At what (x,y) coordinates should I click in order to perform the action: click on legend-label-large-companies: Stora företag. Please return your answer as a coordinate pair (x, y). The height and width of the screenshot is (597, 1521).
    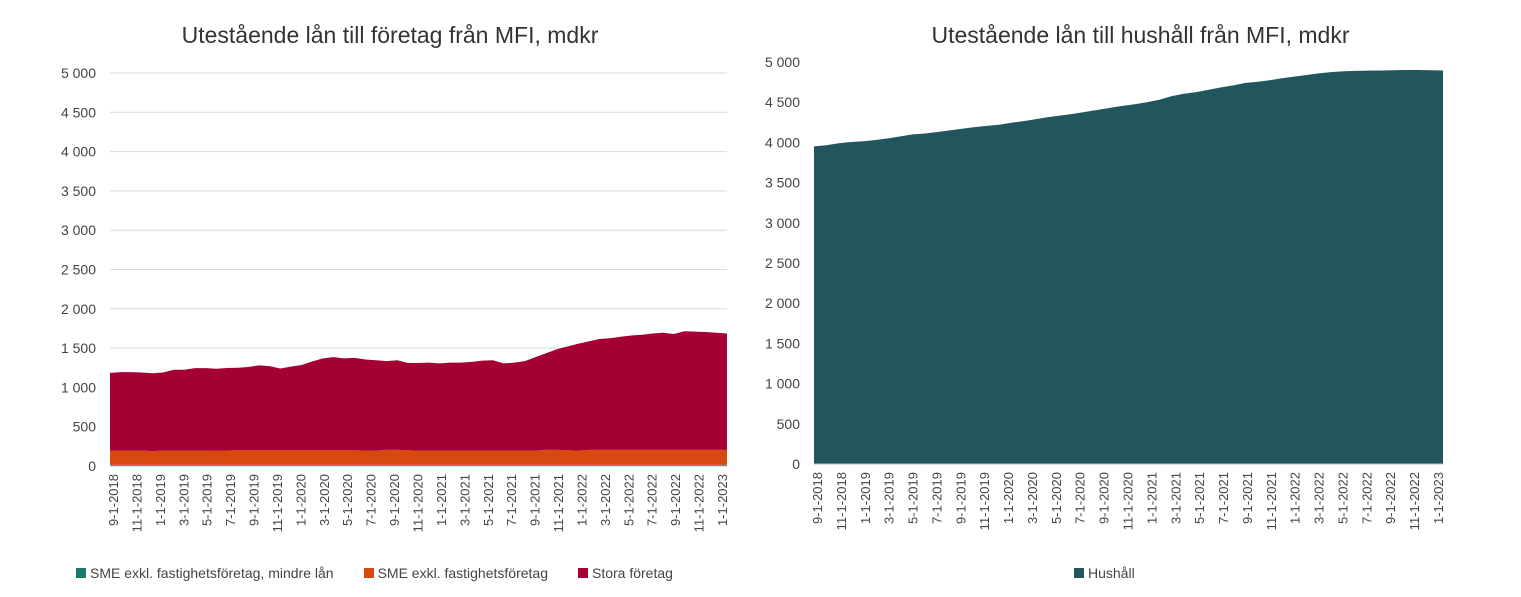
    Looking at the image, I should click on (632, 573).